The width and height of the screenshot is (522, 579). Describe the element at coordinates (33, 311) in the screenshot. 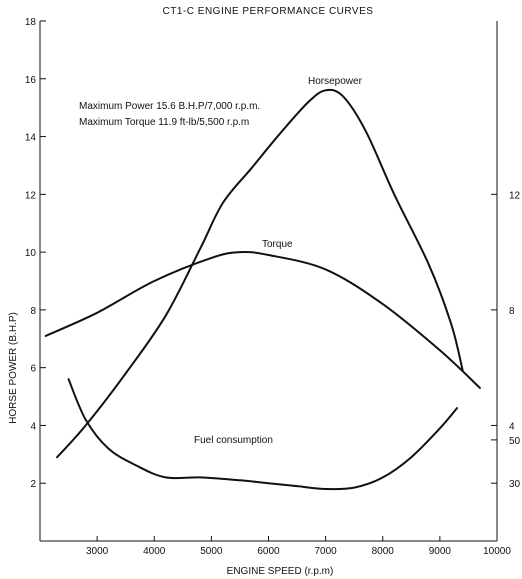

I see `y-tick-label: 8` at that location.